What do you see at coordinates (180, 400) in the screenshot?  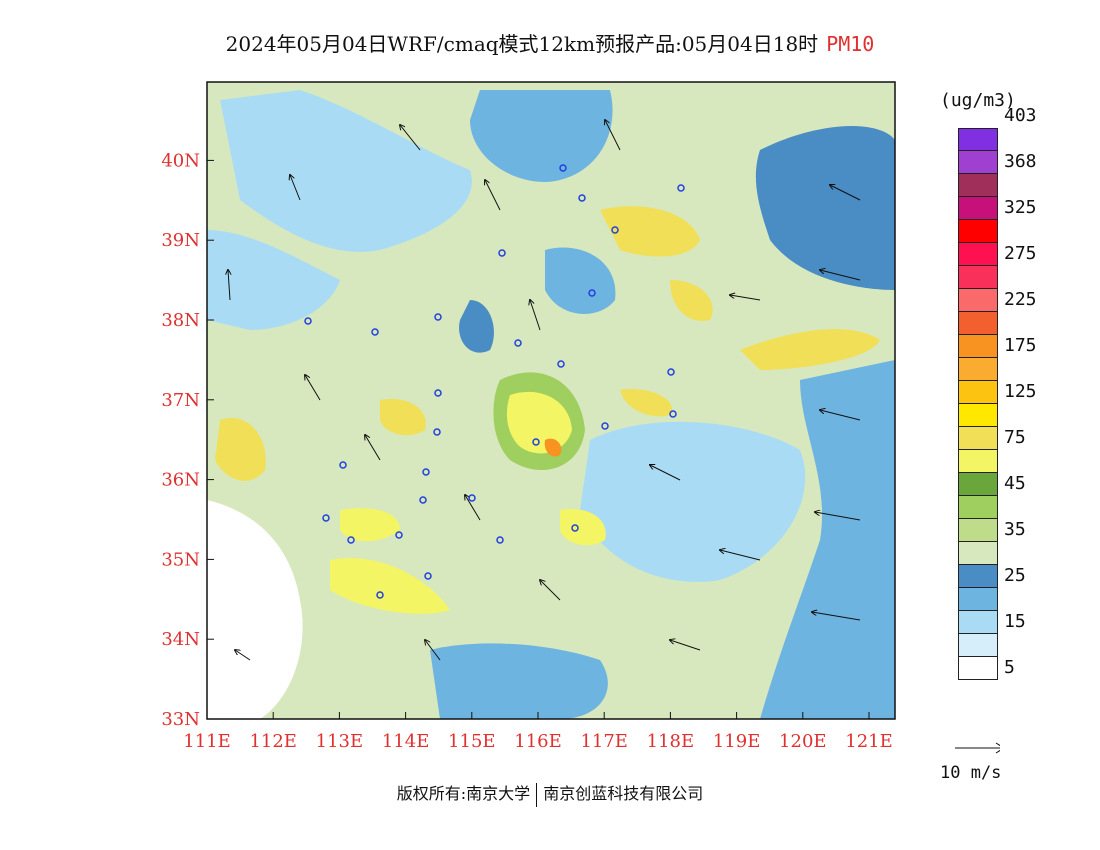 I see `lat-tick-label: 37N` at bounding box center [180, 400].